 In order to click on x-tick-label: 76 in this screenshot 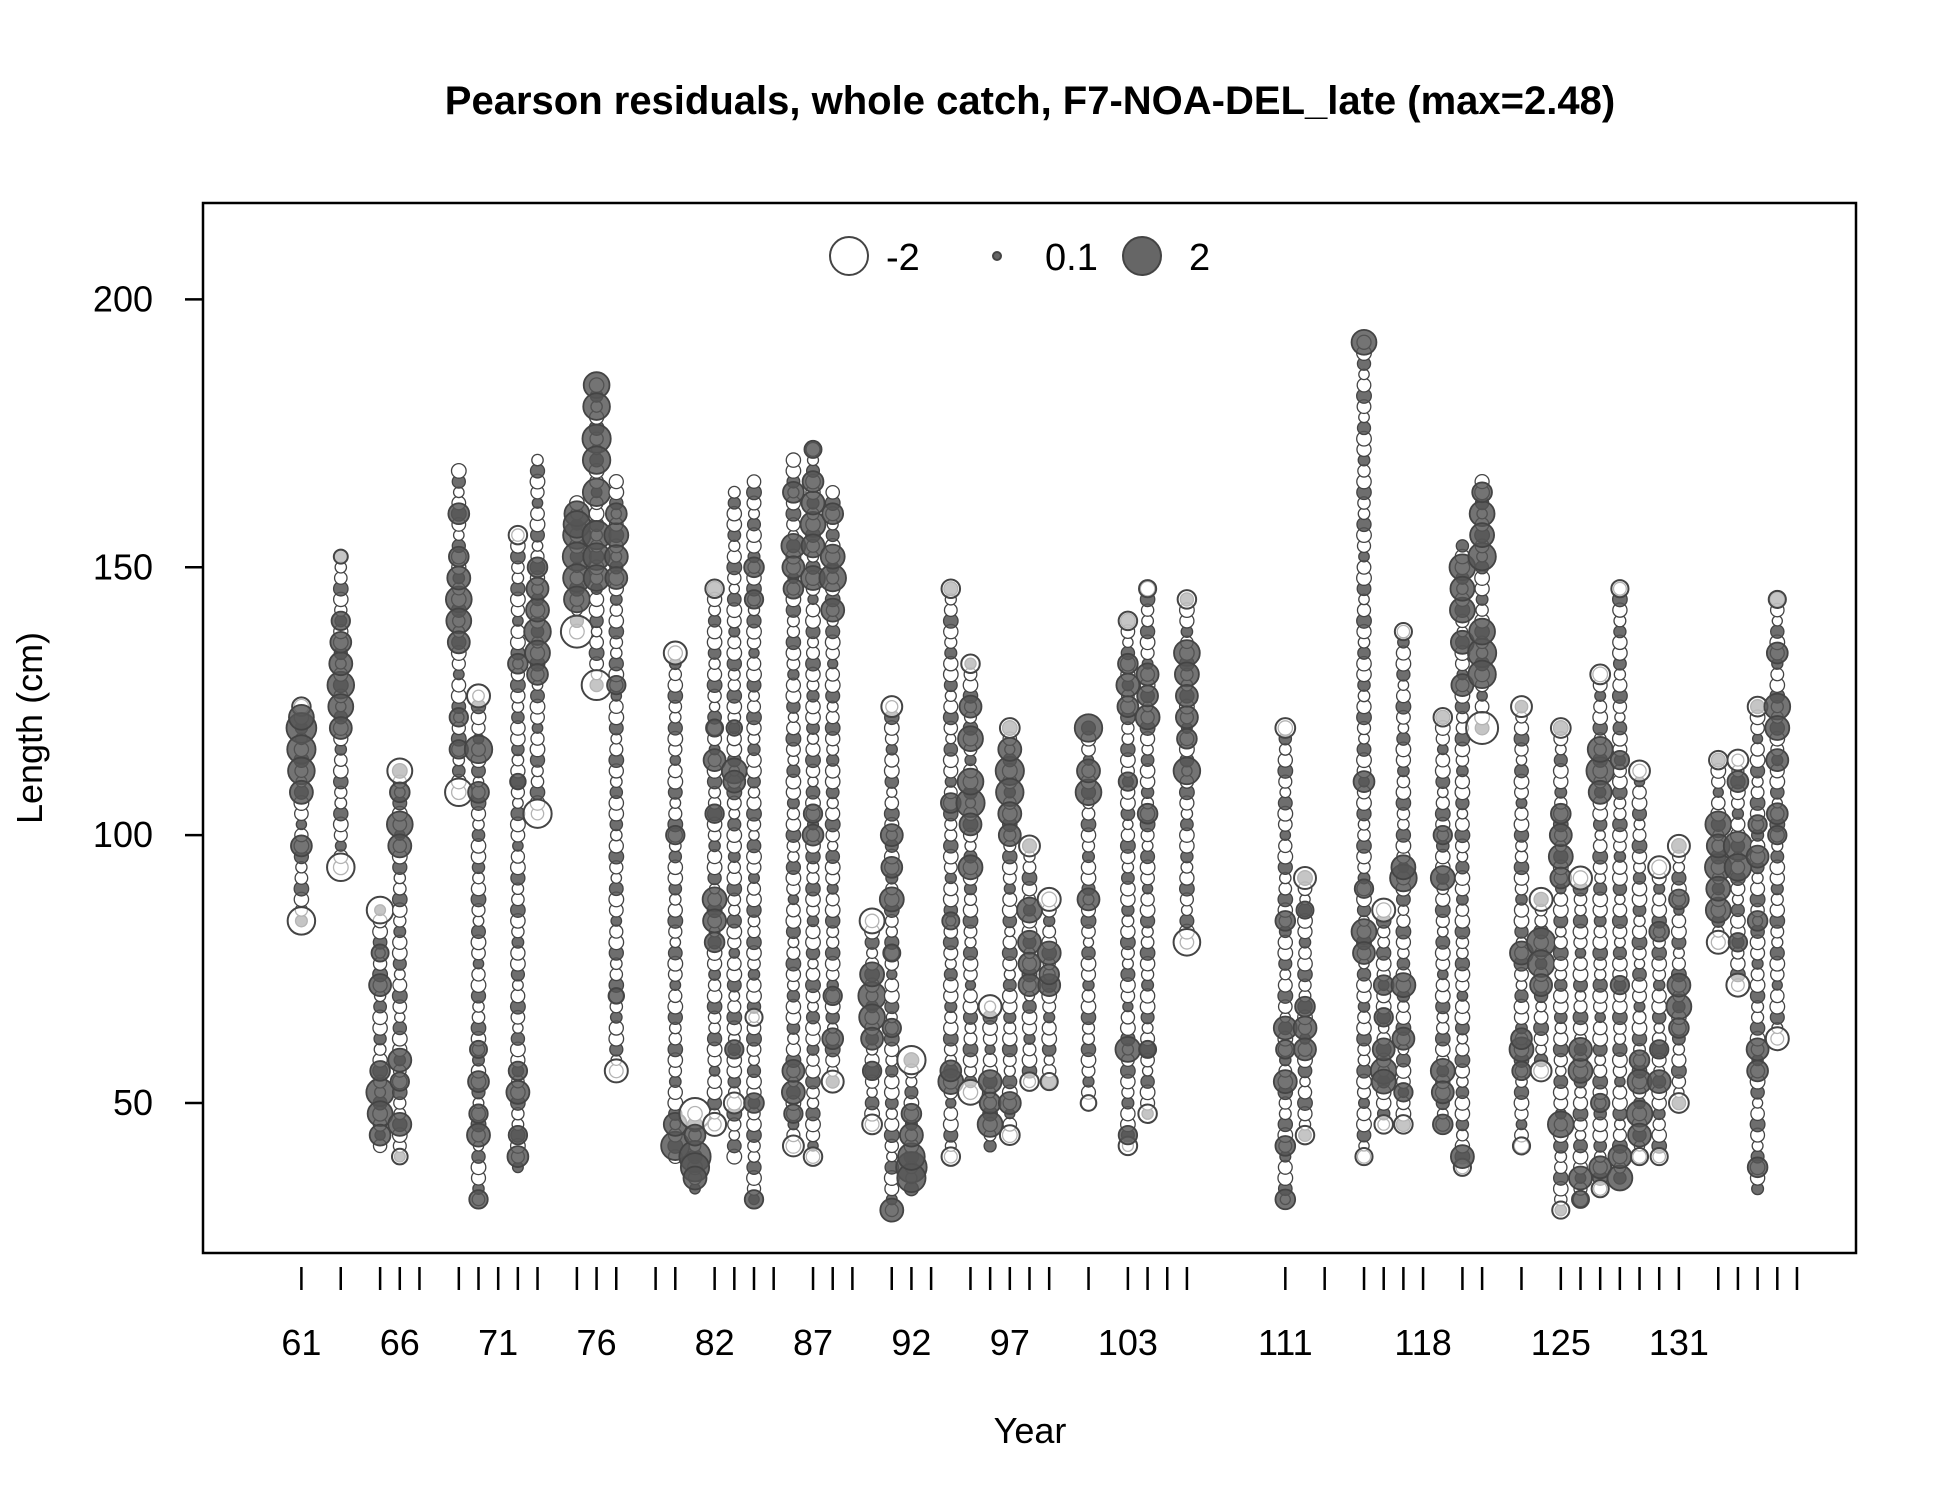, I will do `click(597, 1342)`.